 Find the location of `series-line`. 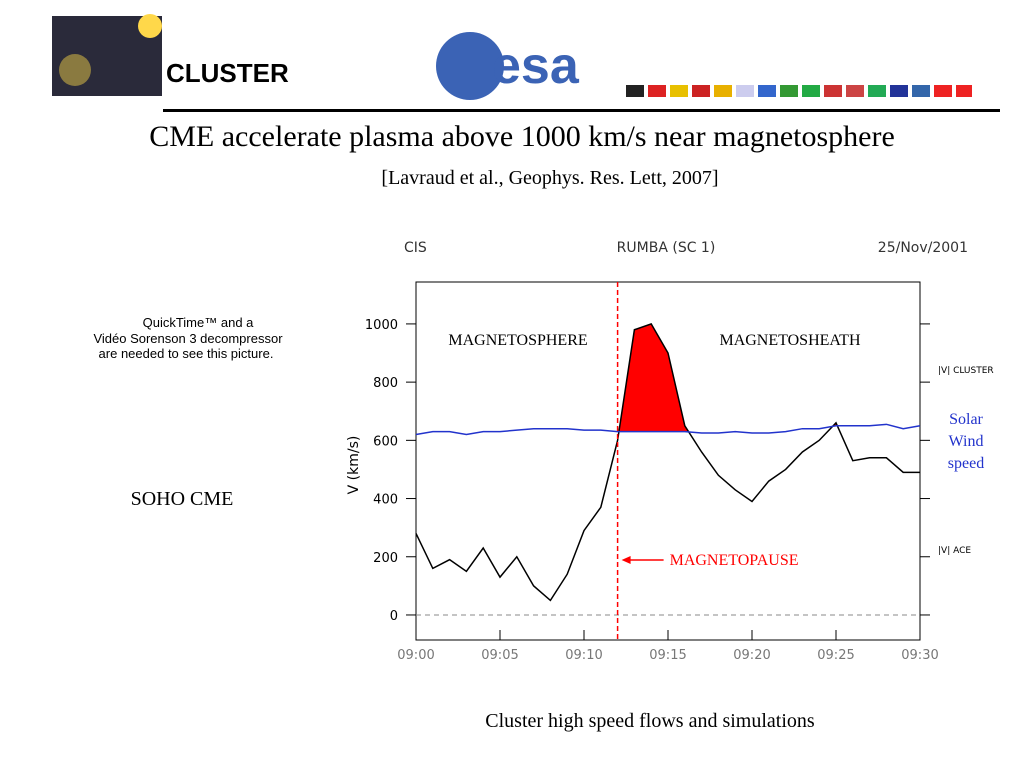

series-line is located at coordinates (668, 429).